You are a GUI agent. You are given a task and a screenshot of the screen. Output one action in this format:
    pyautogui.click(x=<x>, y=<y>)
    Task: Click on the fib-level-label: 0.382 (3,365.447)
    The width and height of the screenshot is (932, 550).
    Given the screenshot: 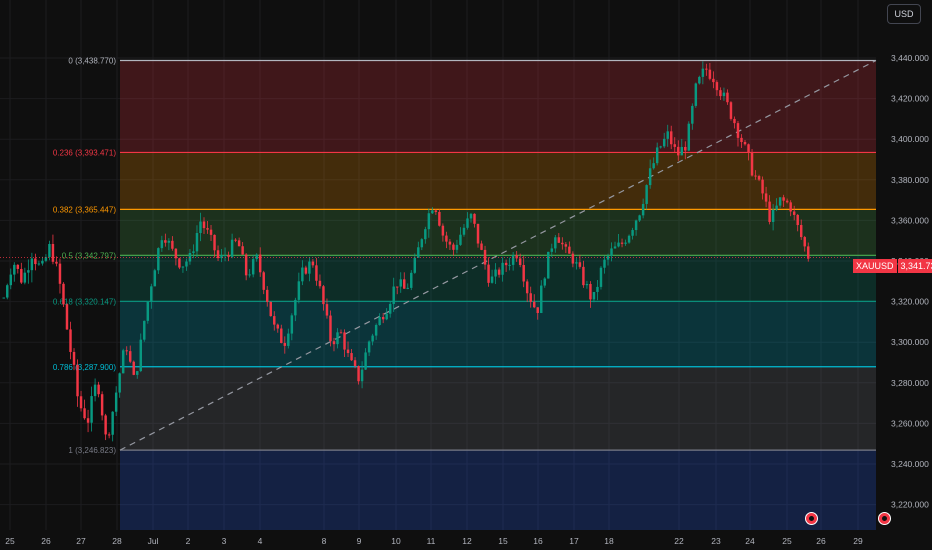 What is the action you would take?
    pyautogui.click(x=84, y=209)
    